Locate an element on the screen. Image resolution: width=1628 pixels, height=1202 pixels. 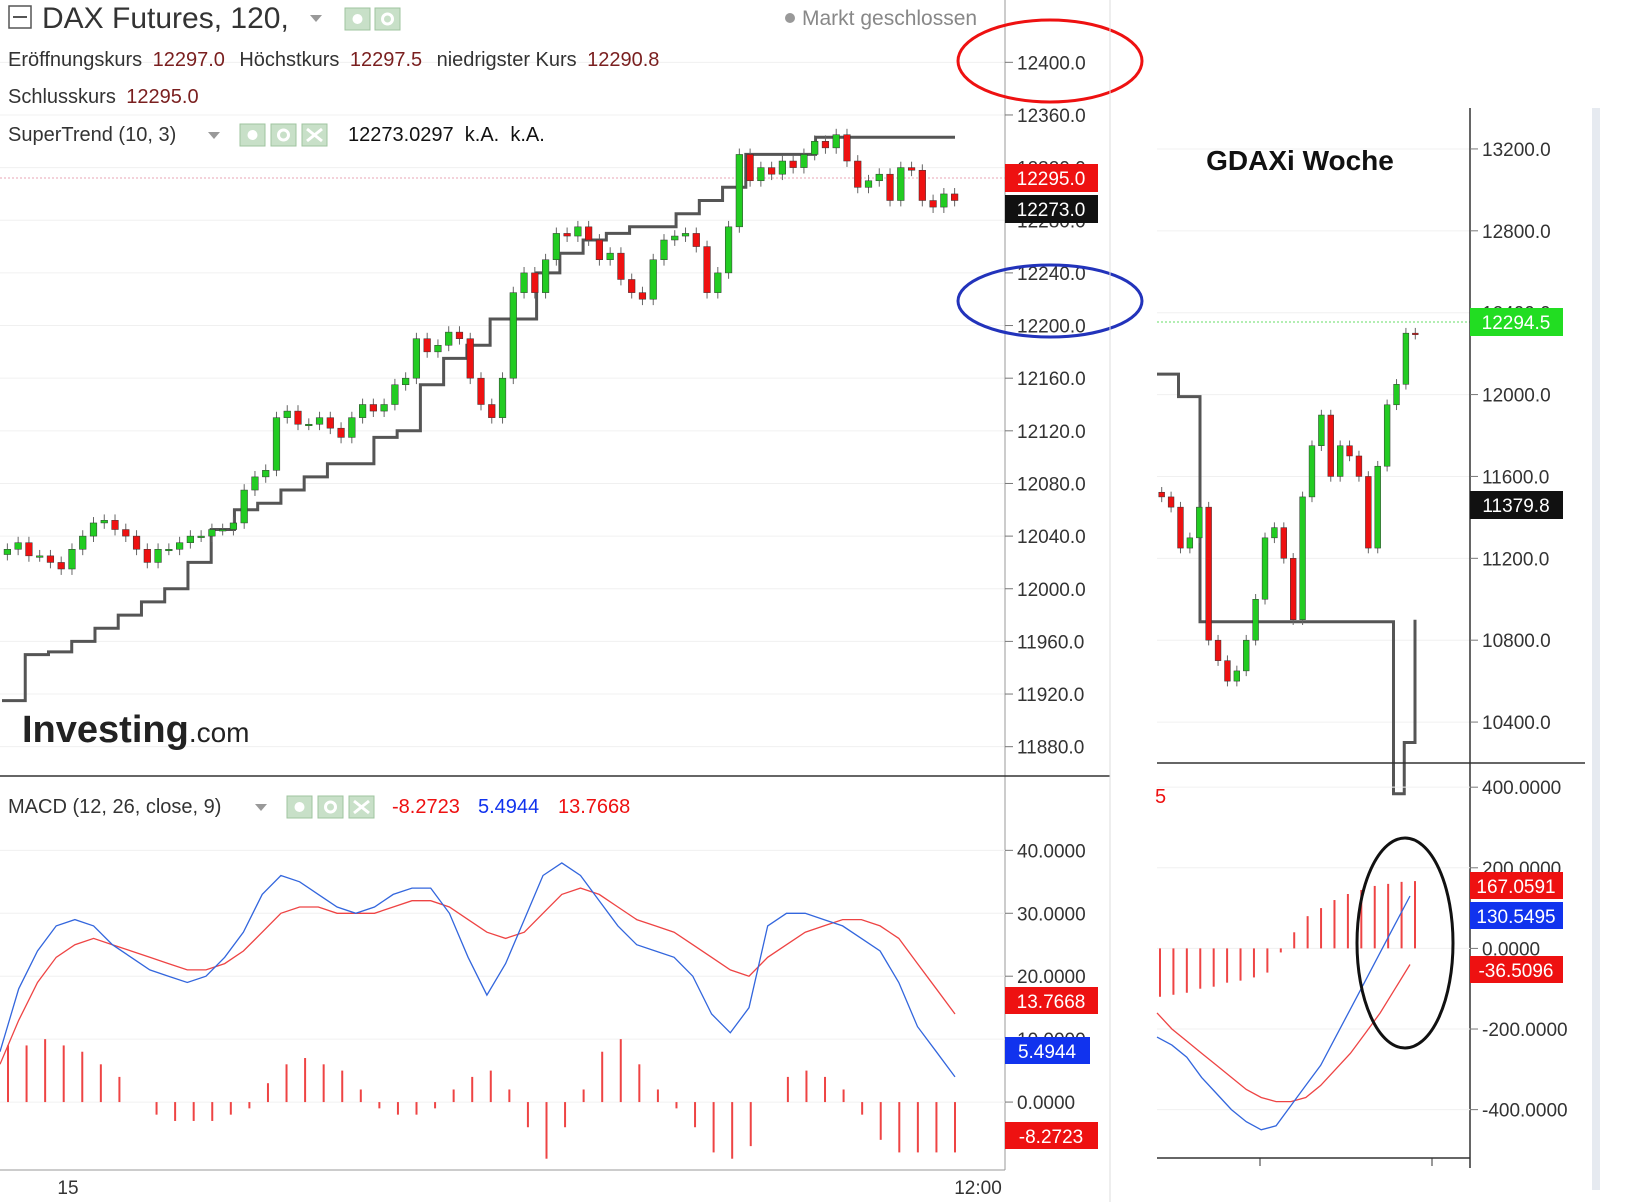
supertrend-badge: 12273.0 is located at coordinates (1051, 210).